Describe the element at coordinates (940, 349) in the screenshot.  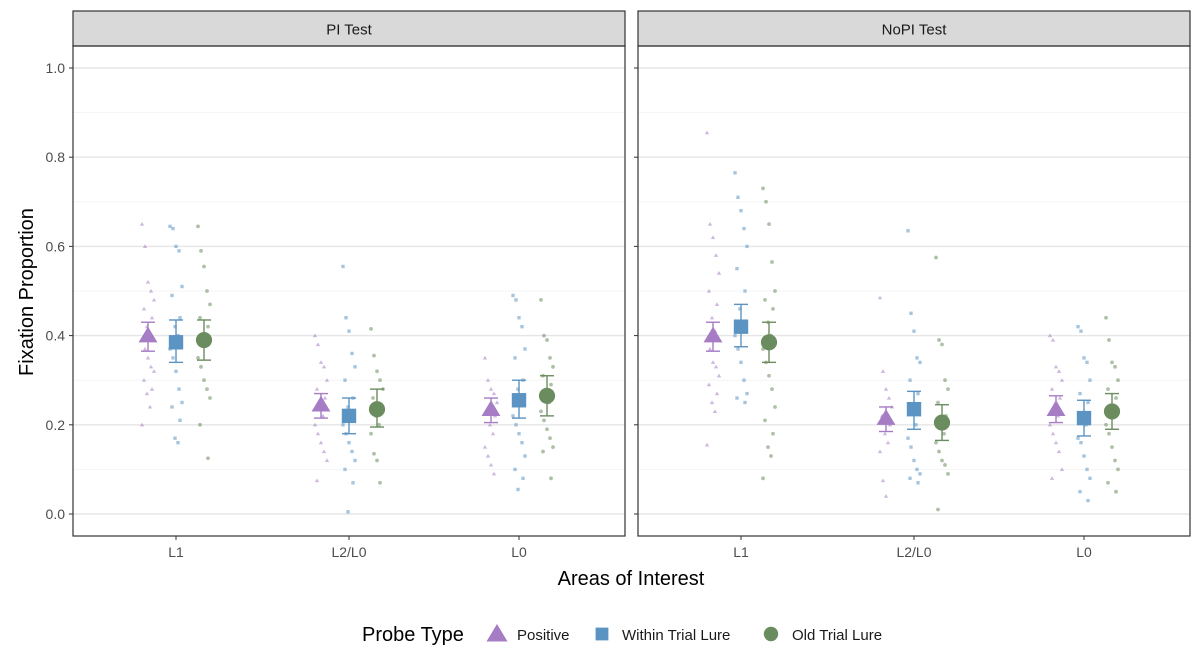
I see `series-old-trial-lure` at that location.